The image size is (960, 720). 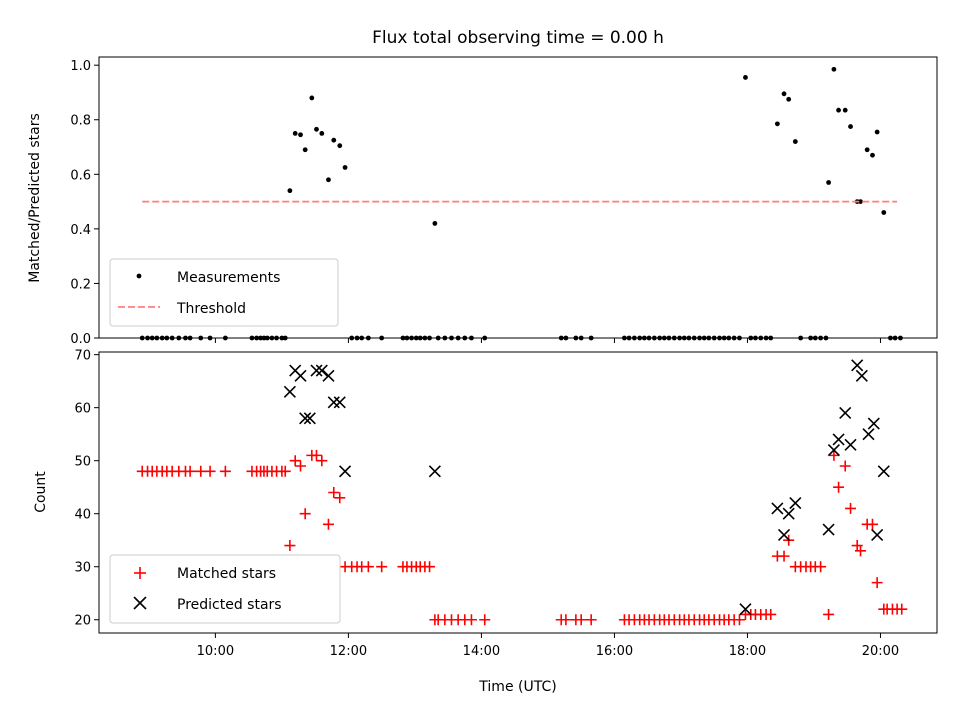 I want to click on x-tick-label: 20:00, so click(x=880, y=651).